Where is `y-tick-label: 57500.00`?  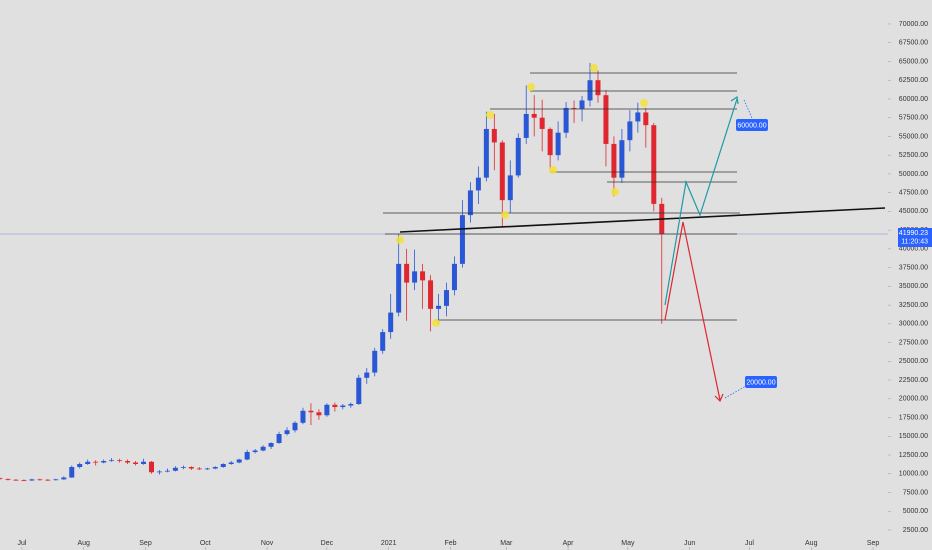 y-tick-label: 57500.00 is located at coordinates (913, 118).